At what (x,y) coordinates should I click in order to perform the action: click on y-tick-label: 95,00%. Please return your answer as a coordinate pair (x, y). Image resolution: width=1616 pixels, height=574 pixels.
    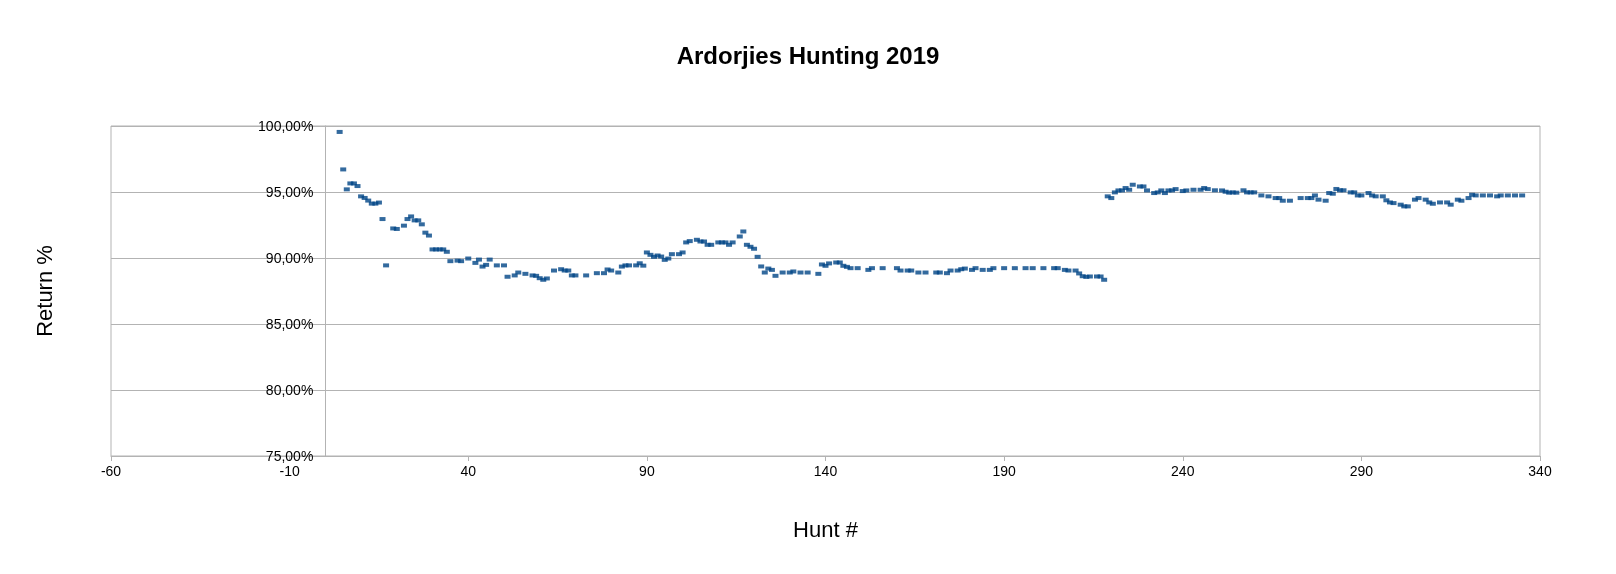
    Looking at the image, I should click on (289, 192).